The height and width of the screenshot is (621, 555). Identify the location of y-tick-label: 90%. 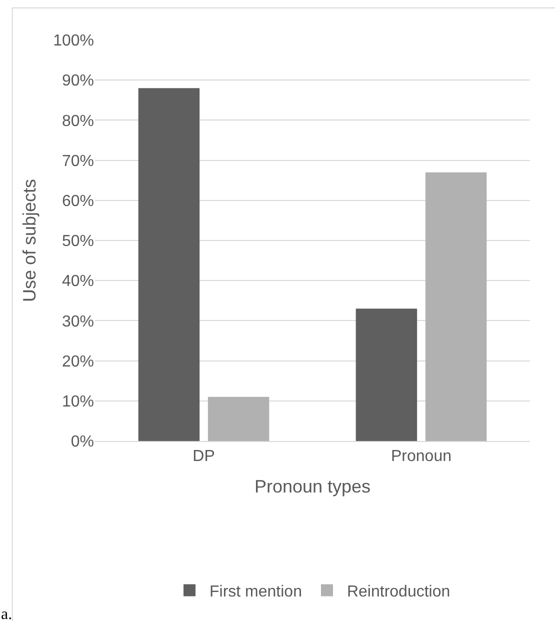
(78, 81).